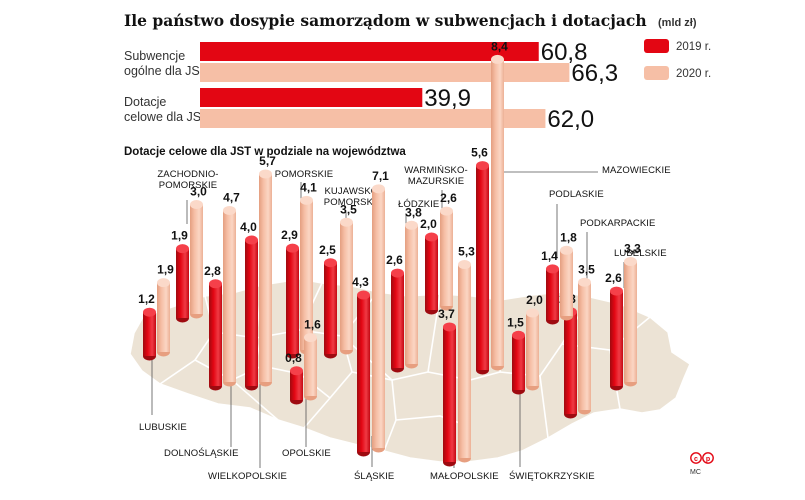 The image size is (805, 500). I want to click on value-label-2020: 1,6, so click(312, 325).